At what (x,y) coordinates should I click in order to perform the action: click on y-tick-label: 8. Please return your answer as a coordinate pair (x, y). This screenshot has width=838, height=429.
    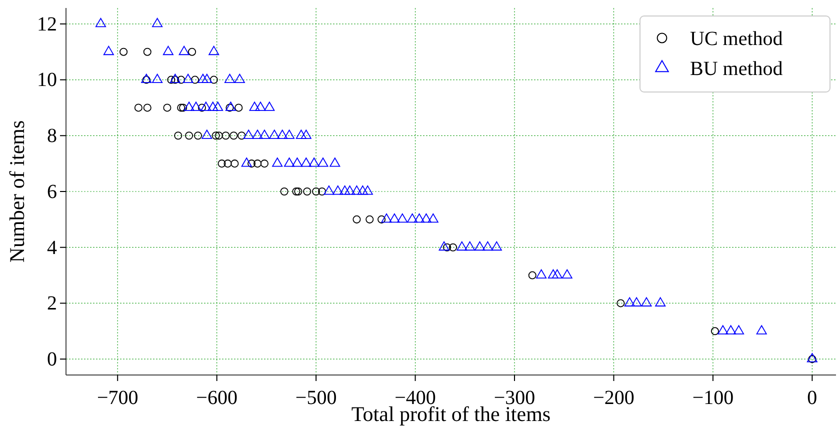
    Looking at the image, I should click on (52, 136).